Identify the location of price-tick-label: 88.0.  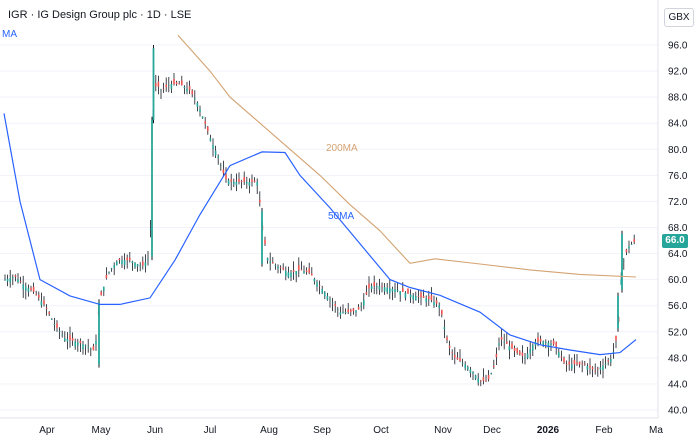
(678, 98).